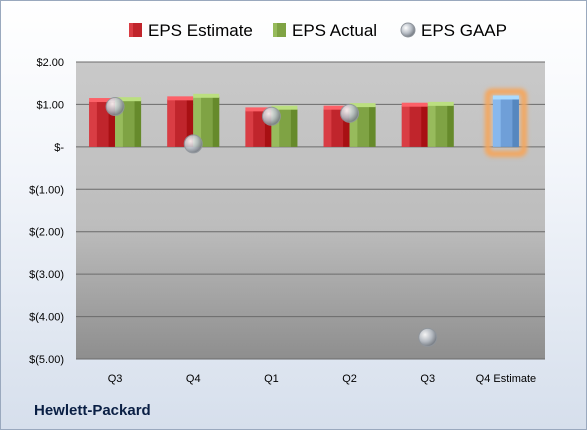 The image size is (587, 430). I want to click on y-tick-label: $-, so click(59, 148).